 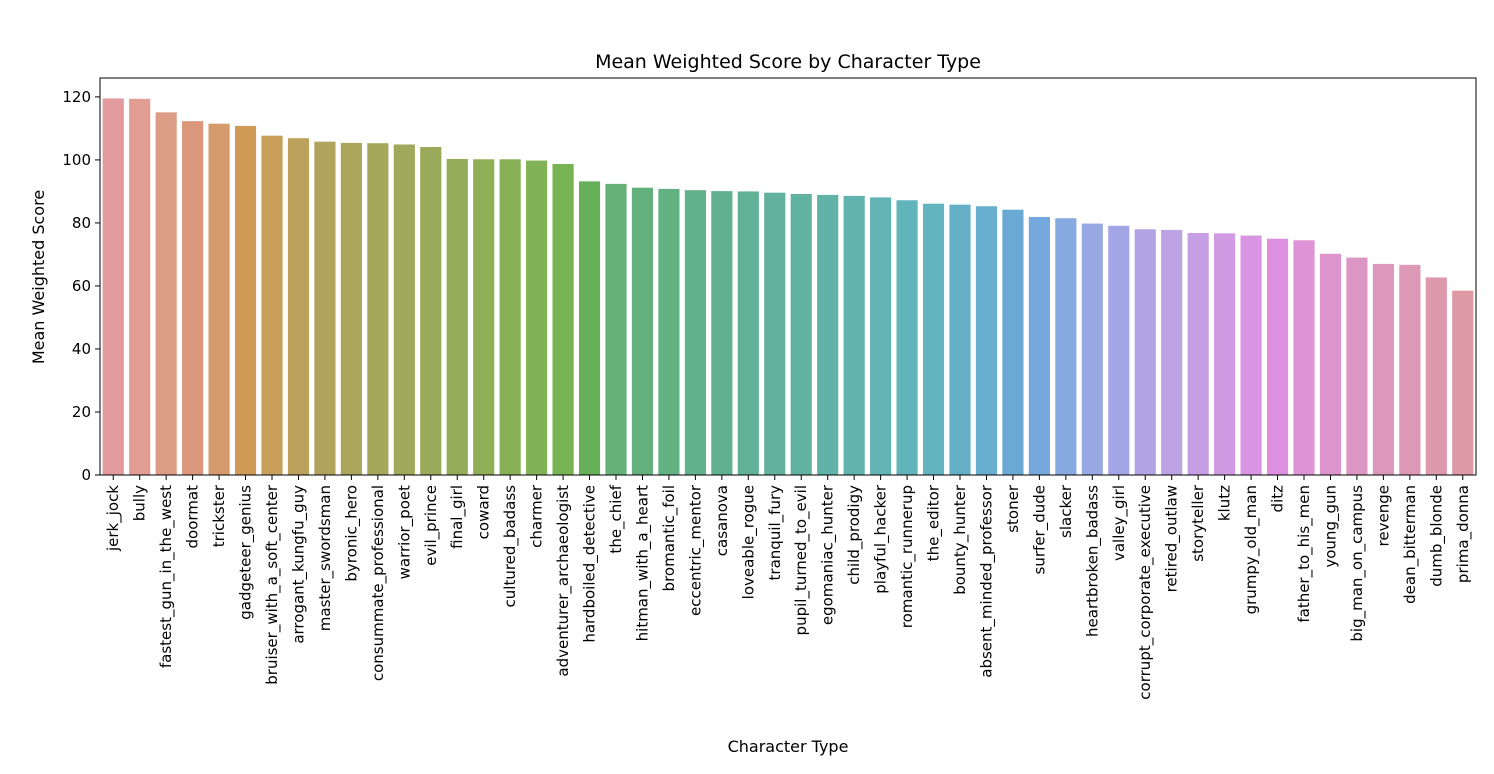 What do you see at coordinates (431, 525) in the screenshot?
I see `x-tick-label: evil_prince` at bounding box center [431, 525].